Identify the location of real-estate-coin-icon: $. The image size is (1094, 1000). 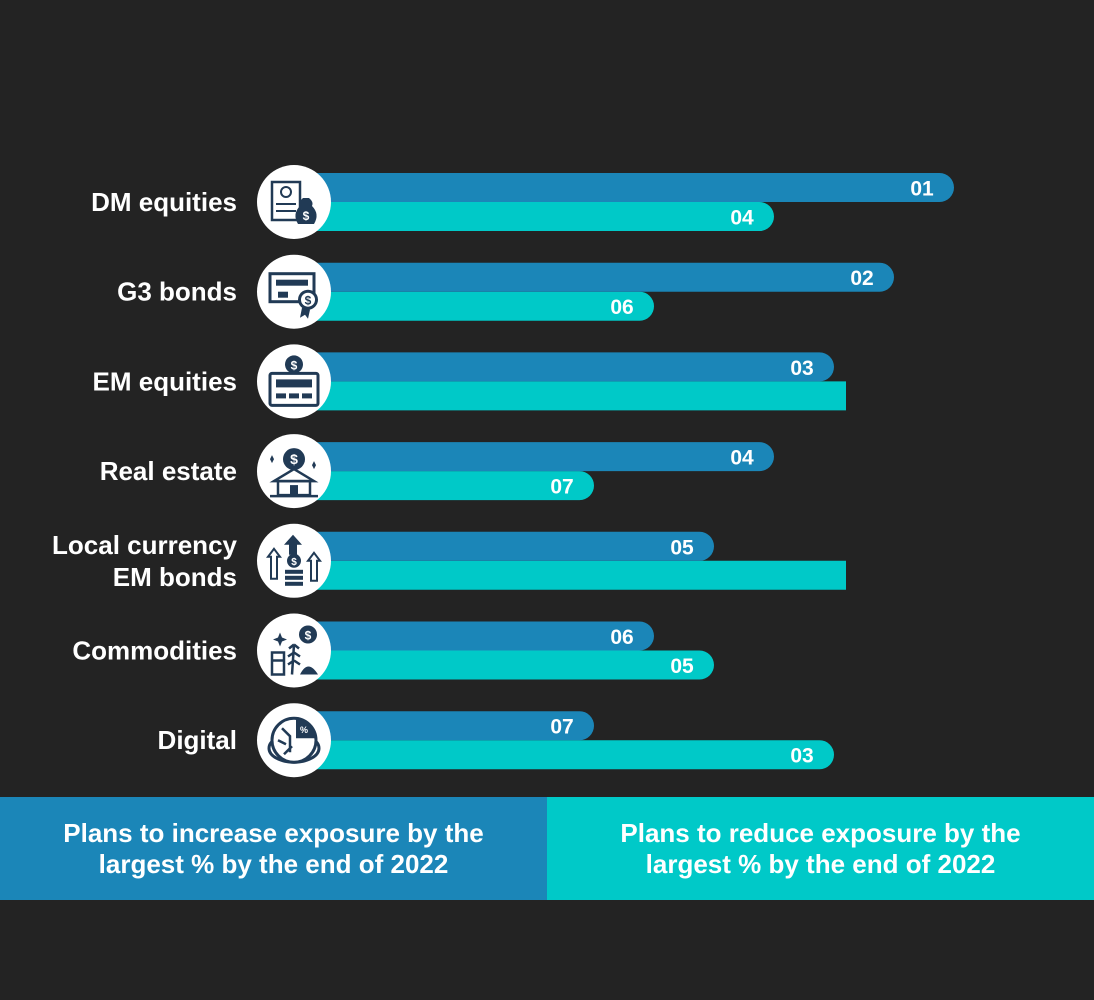
(294, 471).